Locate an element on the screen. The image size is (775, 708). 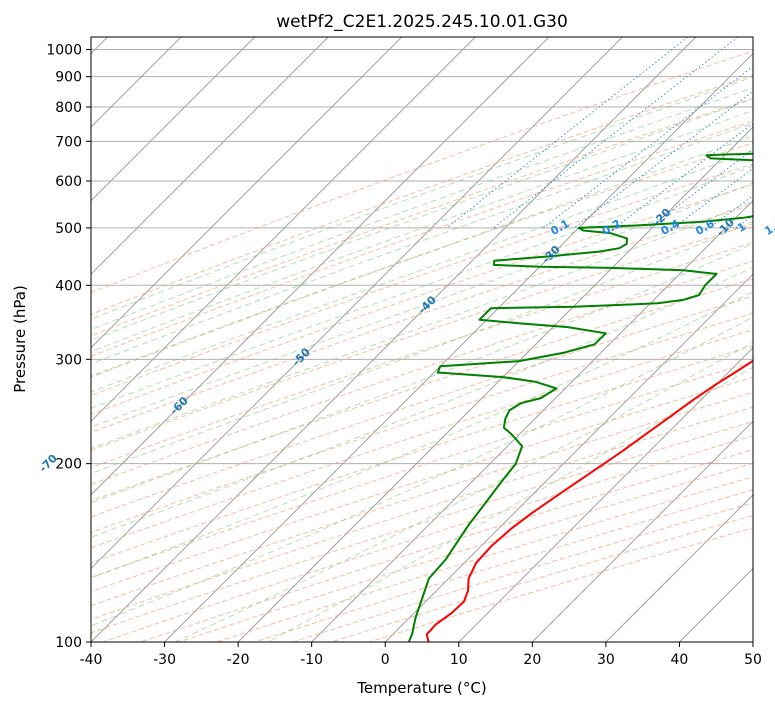
x-tick-label: 0 is located at coordinates (385, 660).